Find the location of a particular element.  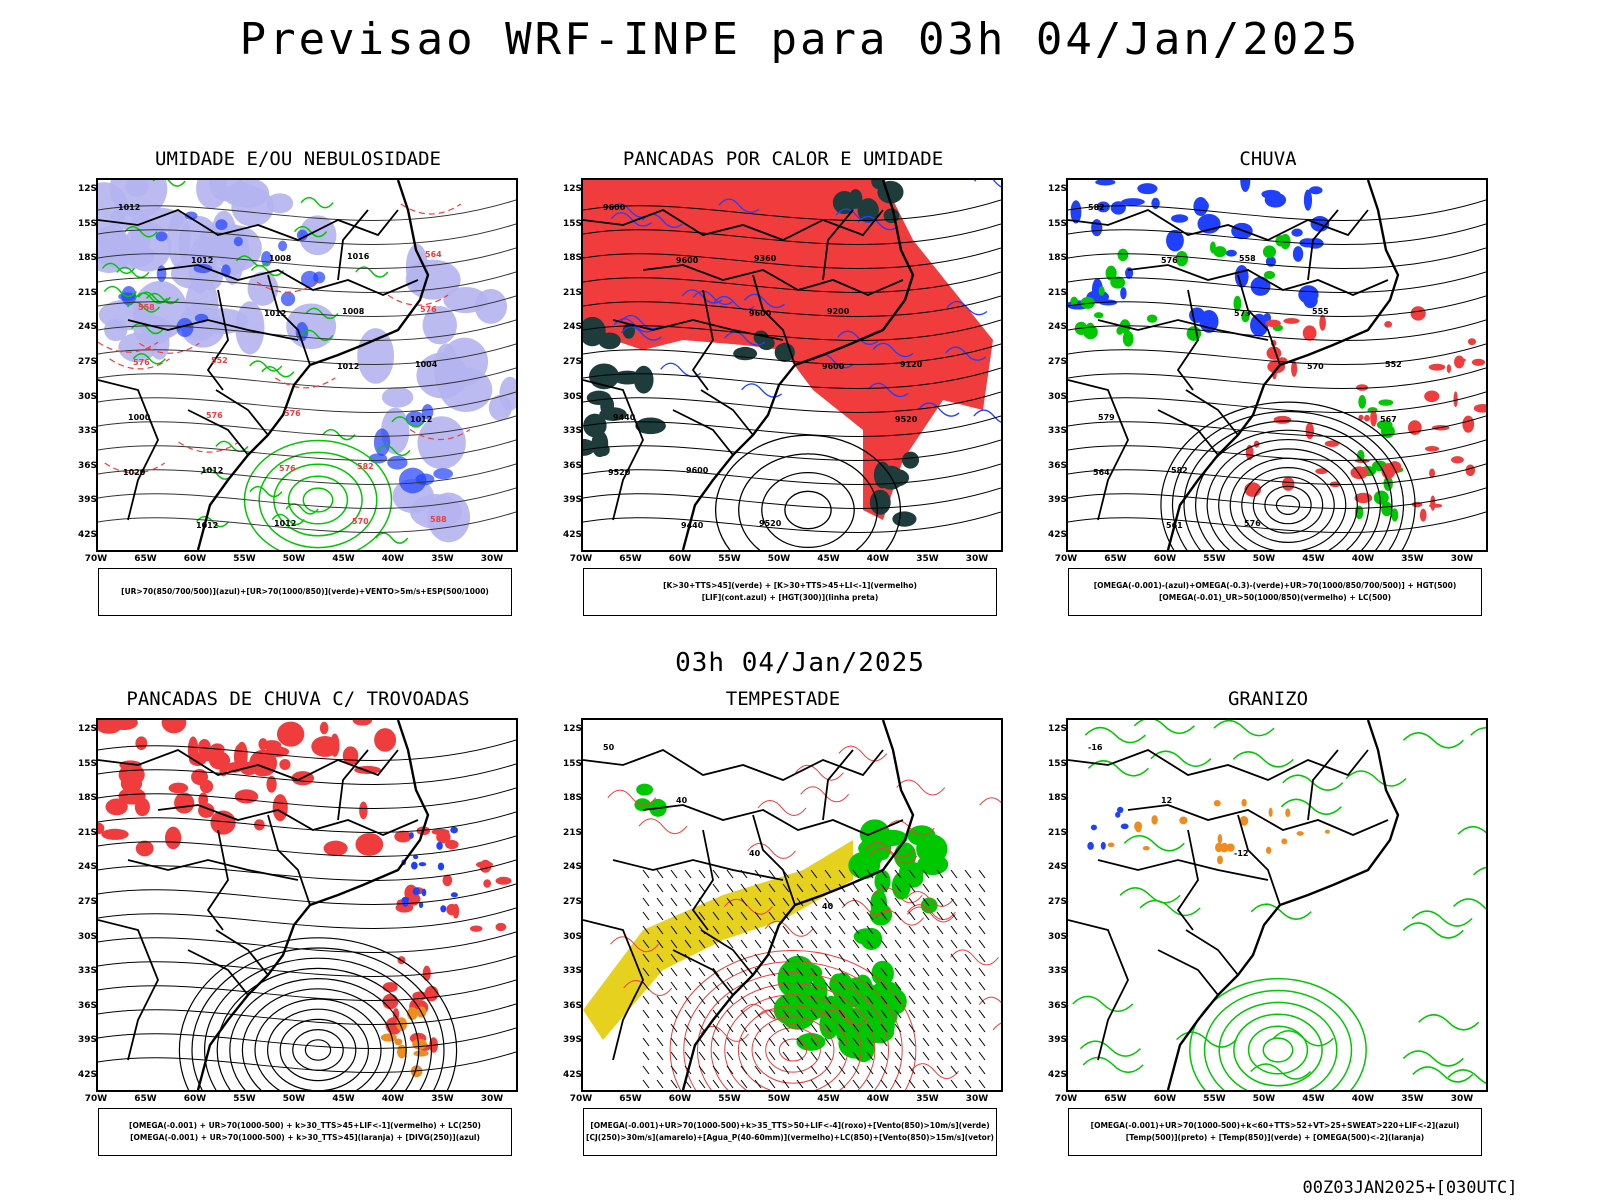

precip-water-contour is located at coordinates (866, 907).